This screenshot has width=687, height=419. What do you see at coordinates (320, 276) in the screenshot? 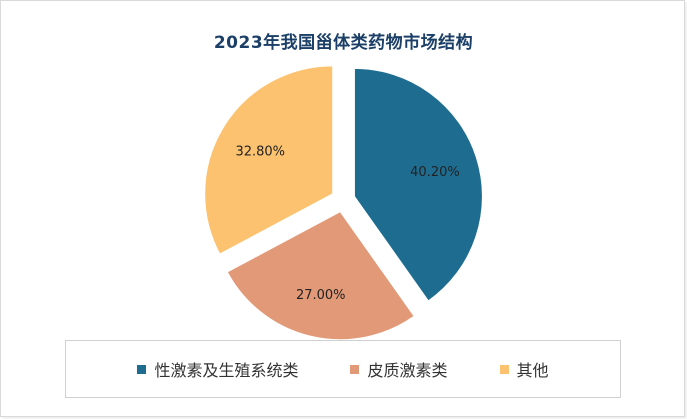
I see `pie-slice-corticosteroids` at bounding box center [320, 276].